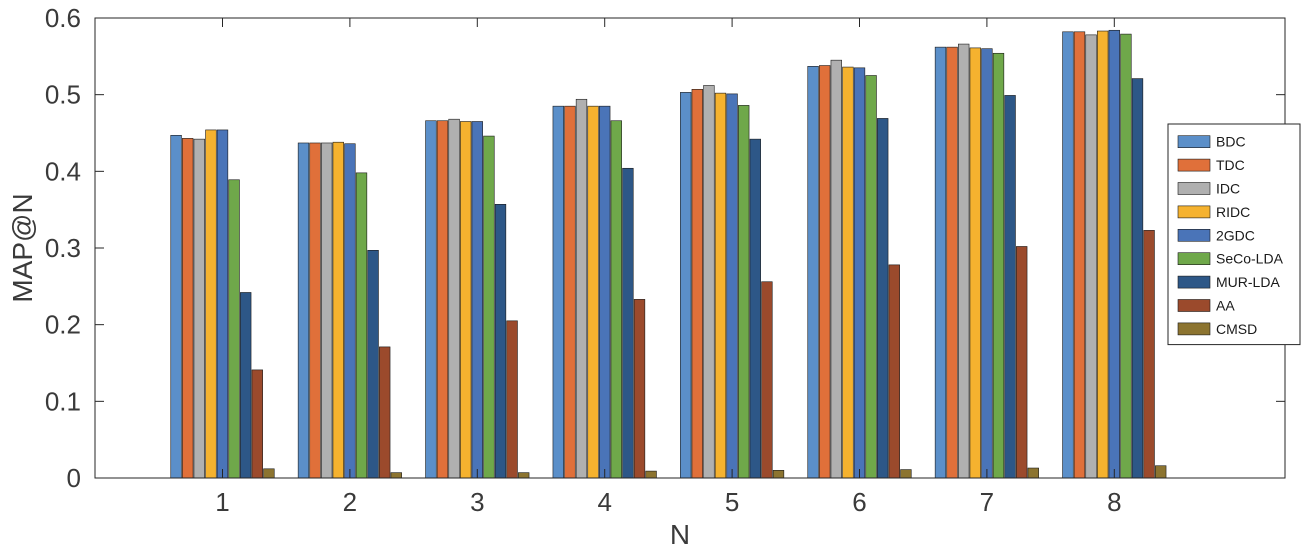 The width and height of the screenshot is (1305, 551). I want to click on bar-ridc-n4, so click(593, 292).